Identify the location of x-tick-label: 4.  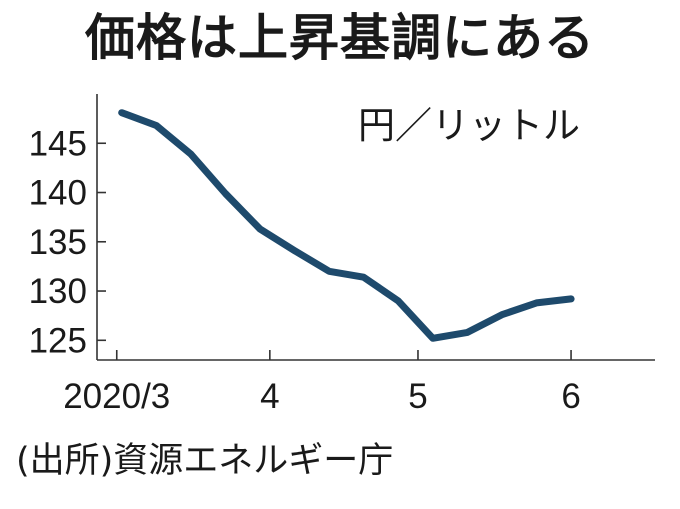
(269, 396).